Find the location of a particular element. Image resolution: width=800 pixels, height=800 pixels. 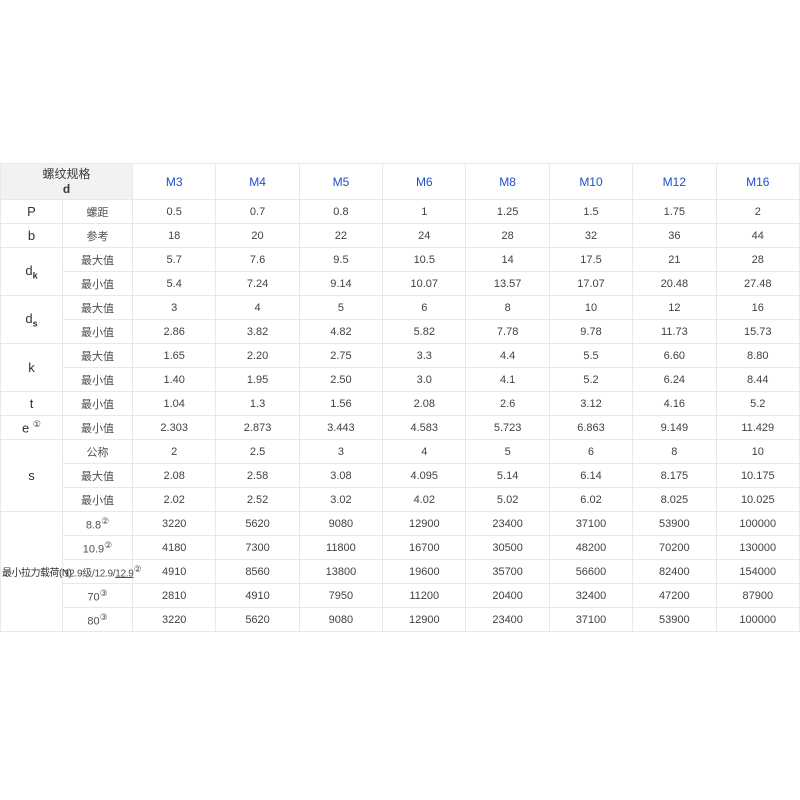

value-cell: 4.16 is located at coordinates (674, 403).